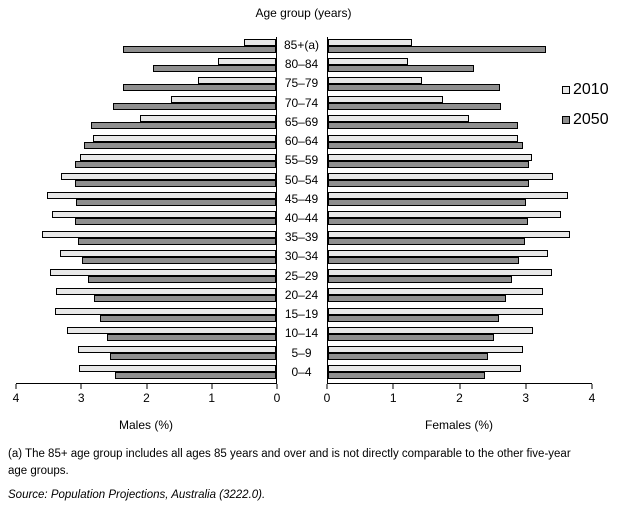 The width and height of the screenshot is (624, 515). I want to click on male-row-65–69, so click(146, 123).